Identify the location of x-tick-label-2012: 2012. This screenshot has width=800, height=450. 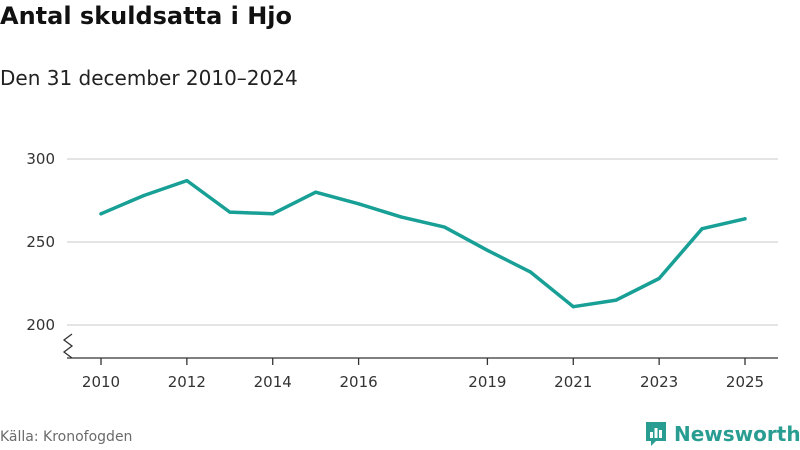
(187, 382).